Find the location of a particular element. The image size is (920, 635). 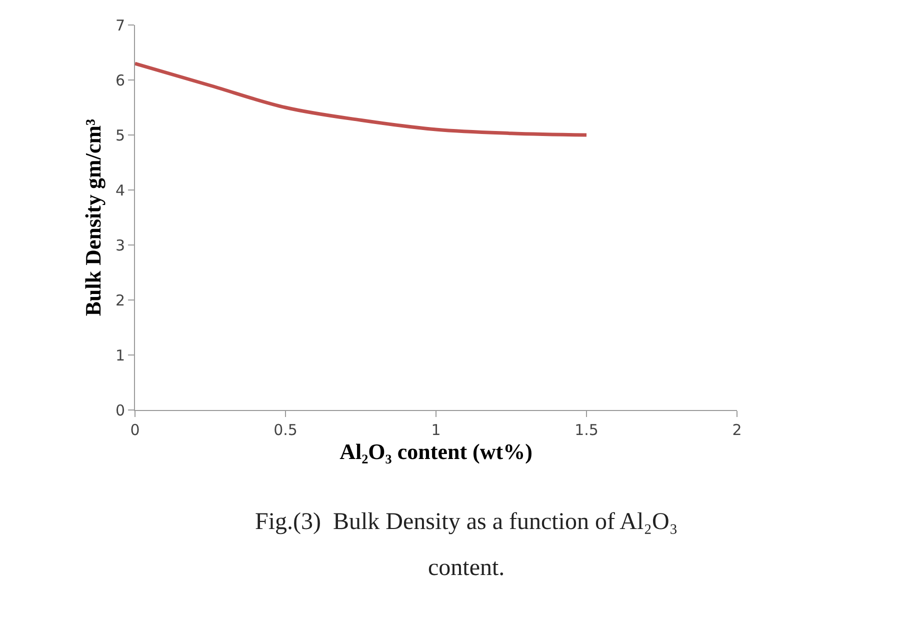

y-tick-label: 6 is located at coordinates (120, 80).